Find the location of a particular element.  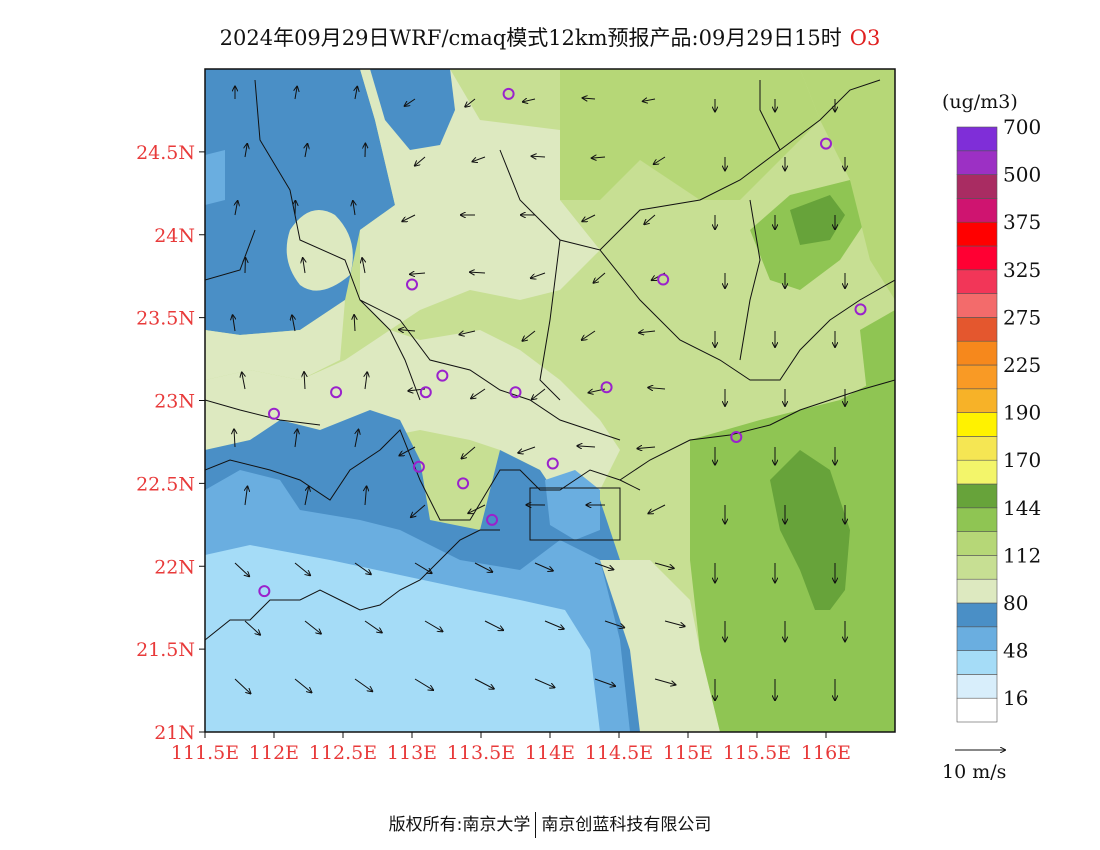

lat-label: 23N is located at coordinates (174, 402).